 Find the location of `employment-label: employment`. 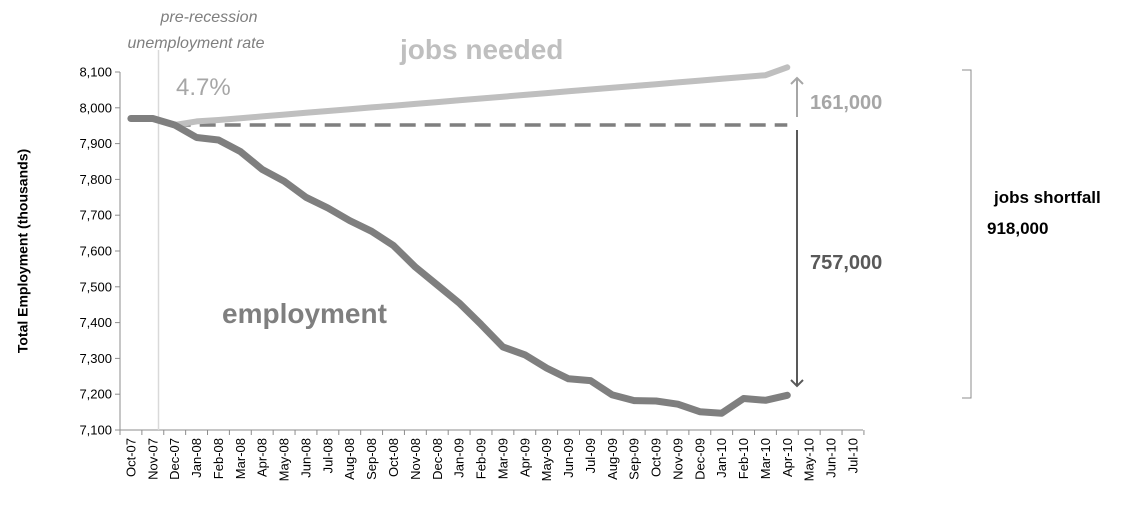

employment-label: employment is located at coordinates (304, 313).